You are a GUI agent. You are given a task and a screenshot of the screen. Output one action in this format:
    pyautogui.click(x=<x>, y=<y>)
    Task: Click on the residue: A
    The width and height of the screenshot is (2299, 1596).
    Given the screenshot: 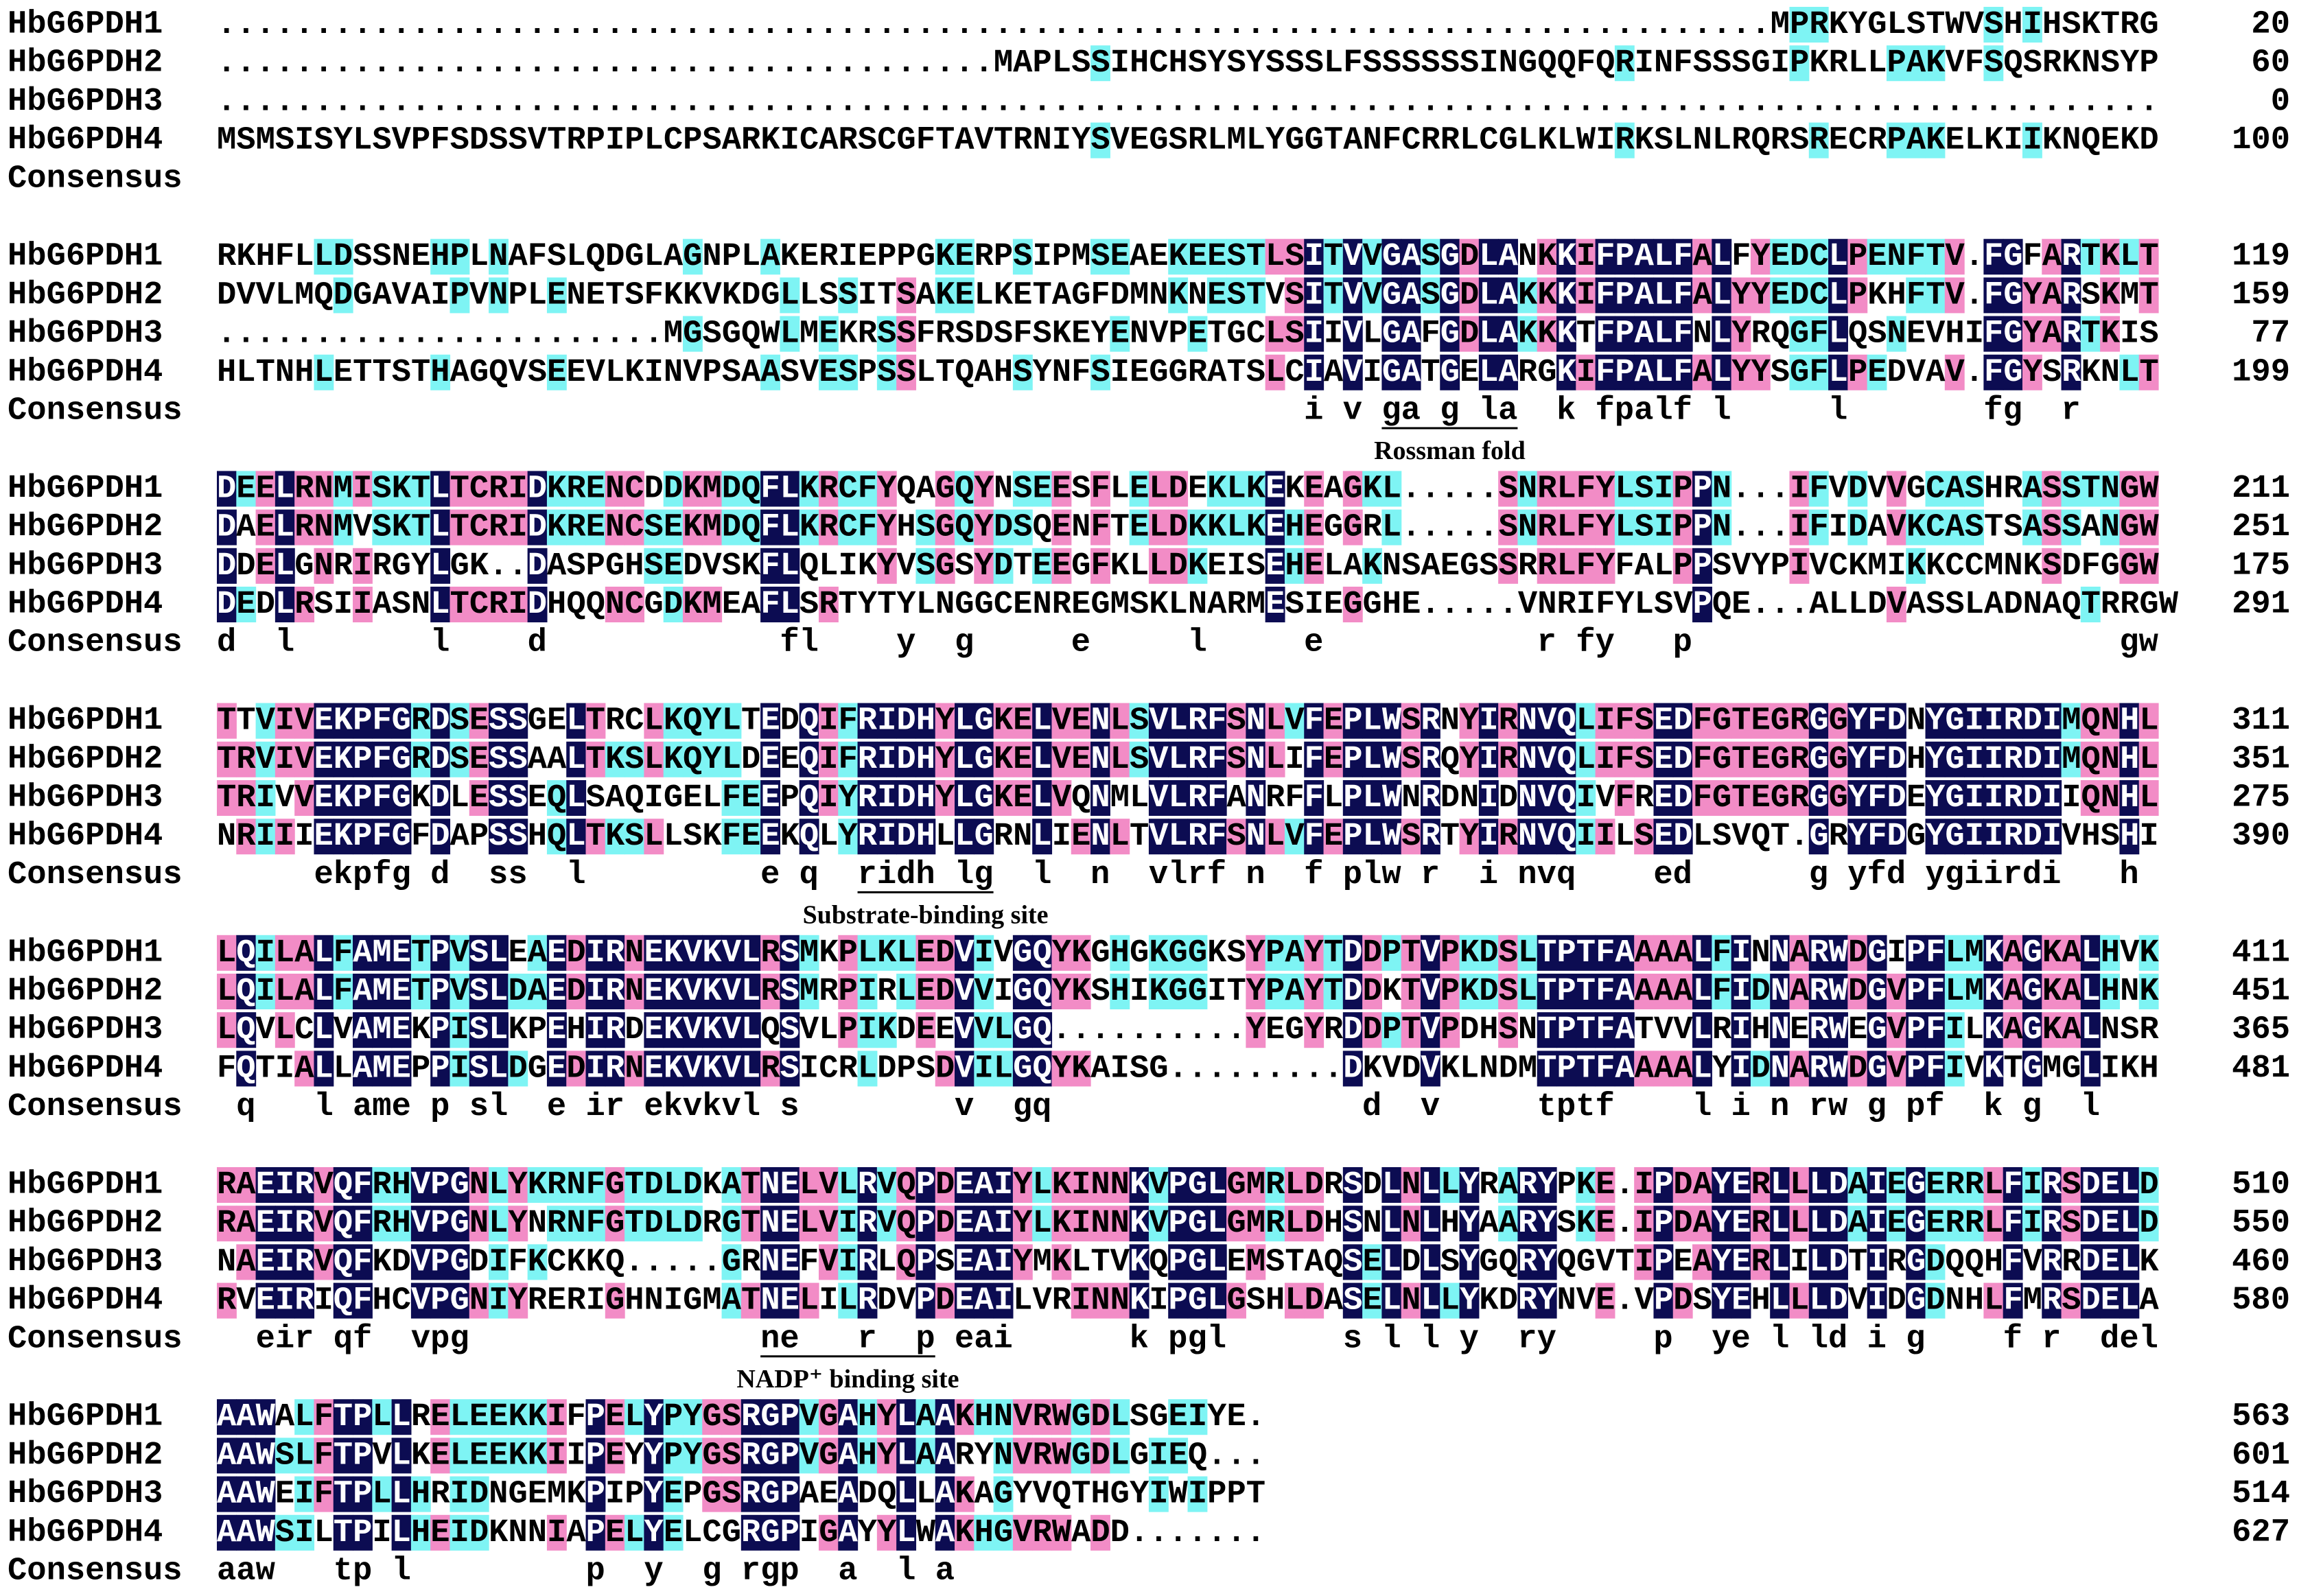 What is the action you would take?
    pyautogui.click(x=557, y=759)
    